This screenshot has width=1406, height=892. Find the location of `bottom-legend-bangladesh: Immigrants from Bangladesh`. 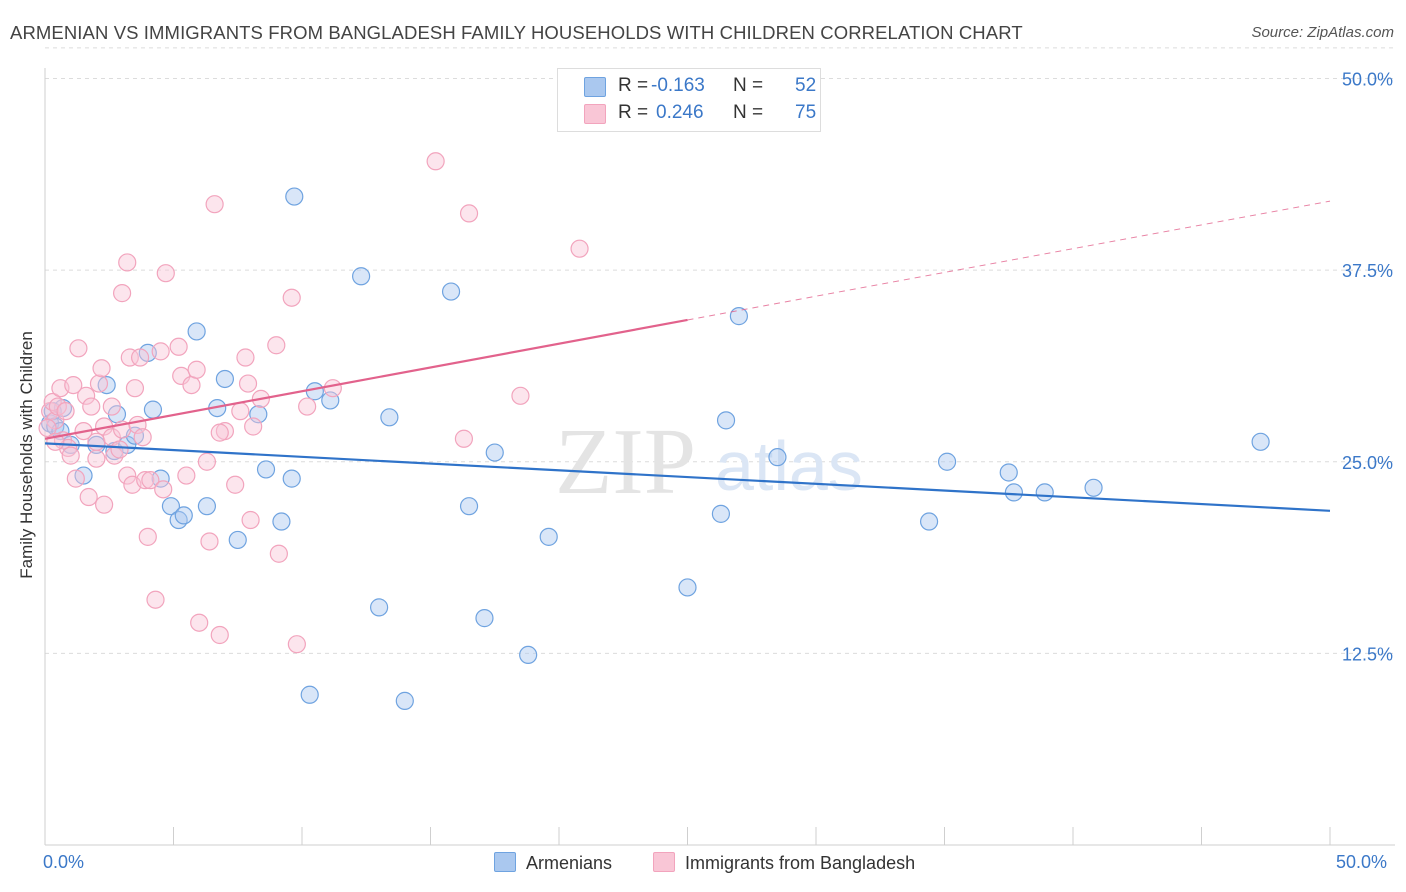

bottom-legend-bangladesh: Immigrants from Bangladesh is located at coordinates (784, 863).